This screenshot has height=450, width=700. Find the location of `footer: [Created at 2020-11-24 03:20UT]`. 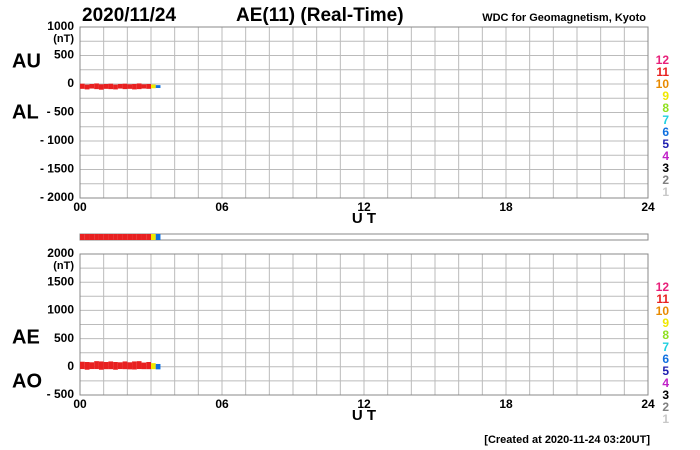

footer: [Created at 2020-11-24 03:20UT] is located at coordinates (567, 440).